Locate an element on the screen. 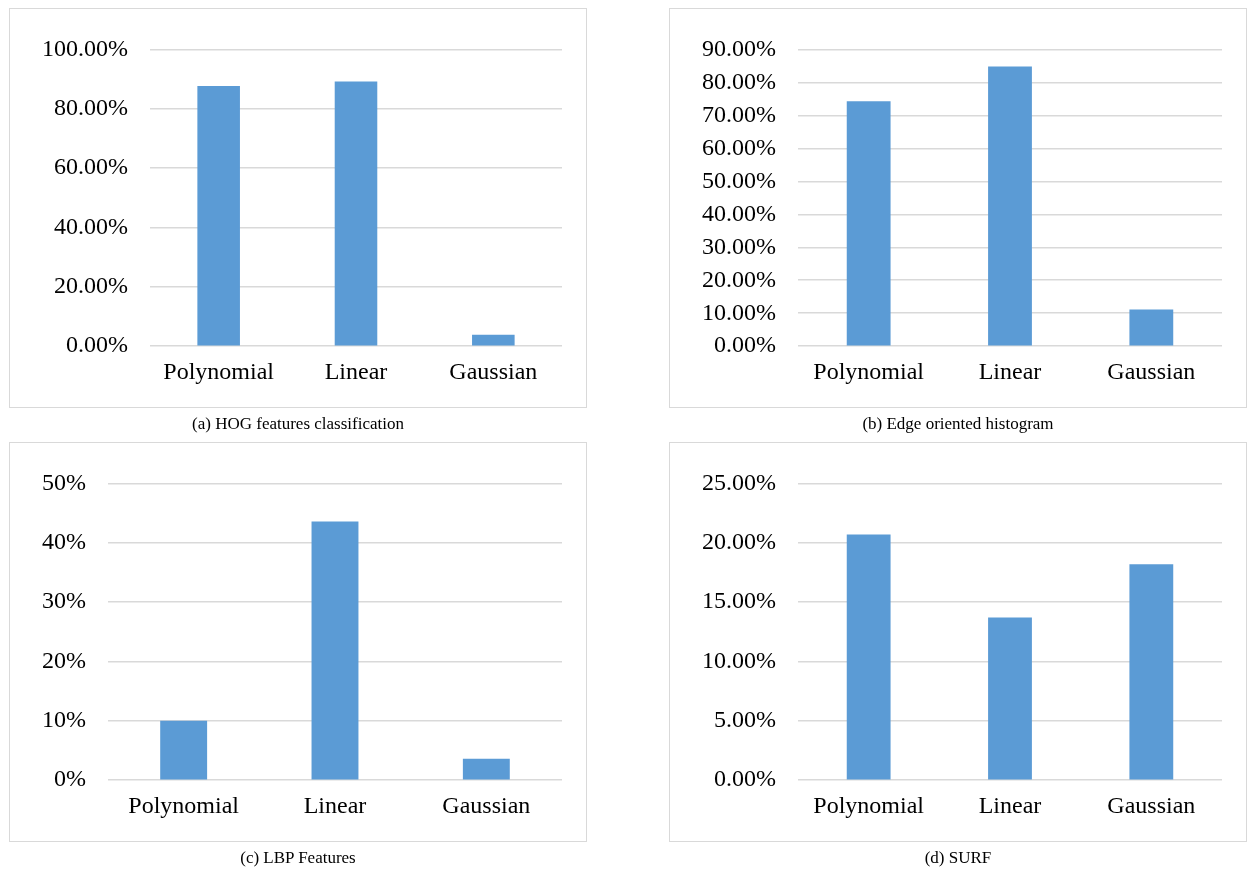 This screenshot has height=893, width=1254. y-tick-label: 25.00% is located at coordinates (738, 481).